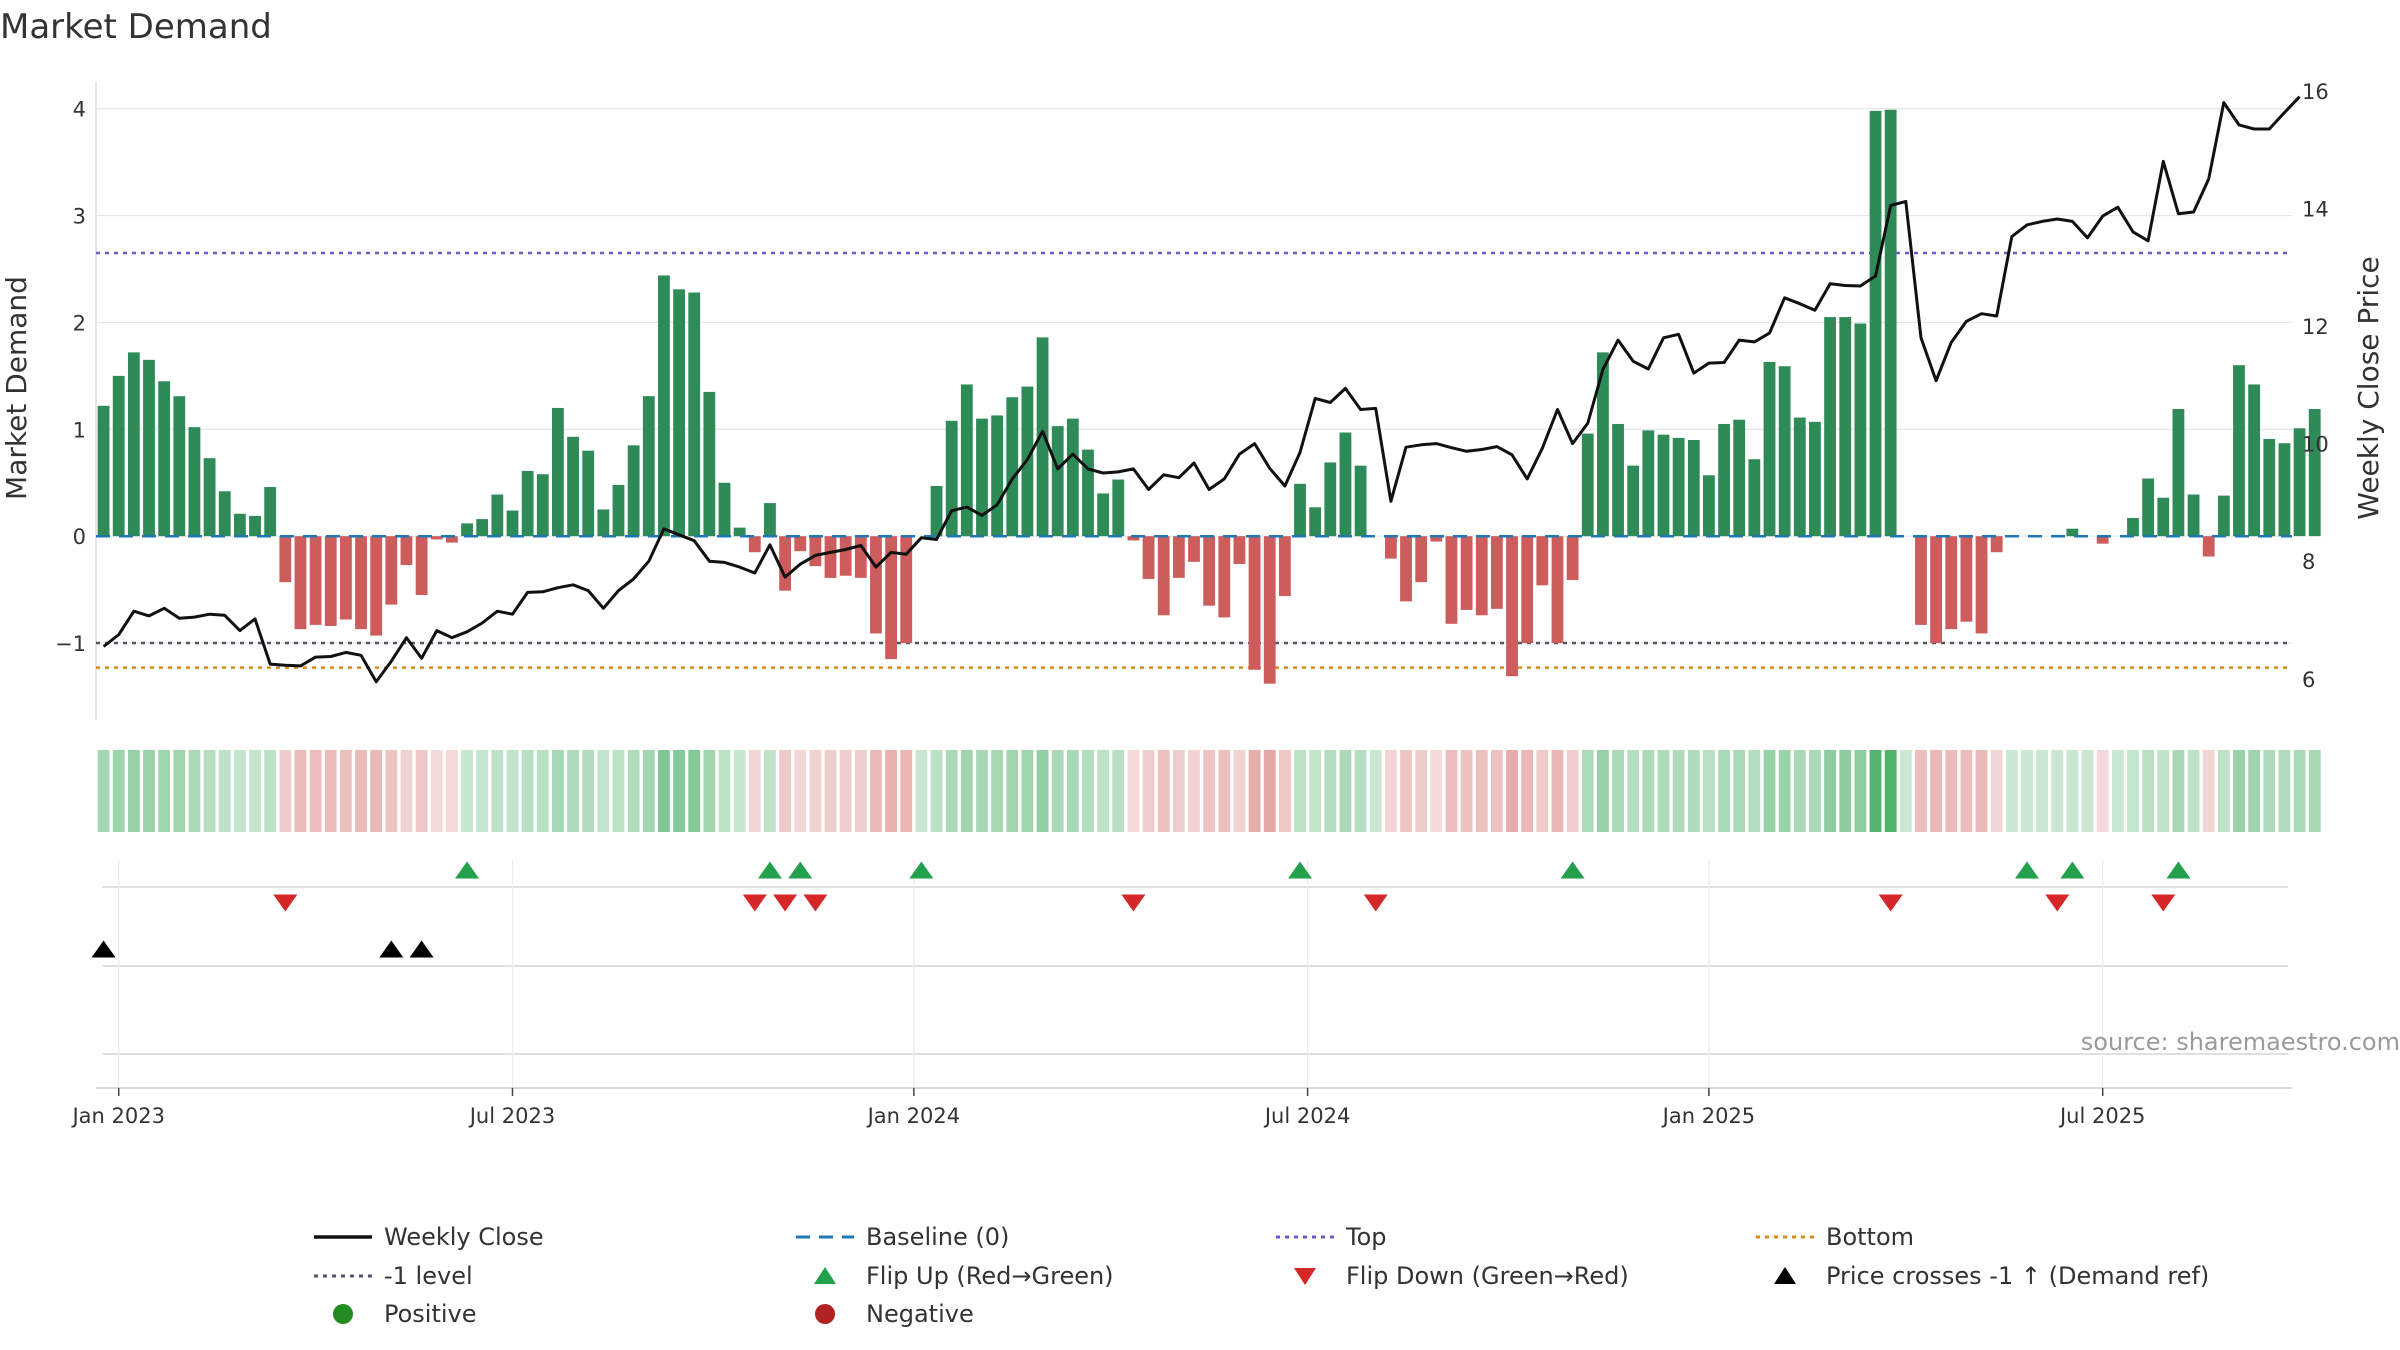 The height and width of the screenshot is (1350, 2400). I want to click on chart-title: Market Demand, so click(136, 27).